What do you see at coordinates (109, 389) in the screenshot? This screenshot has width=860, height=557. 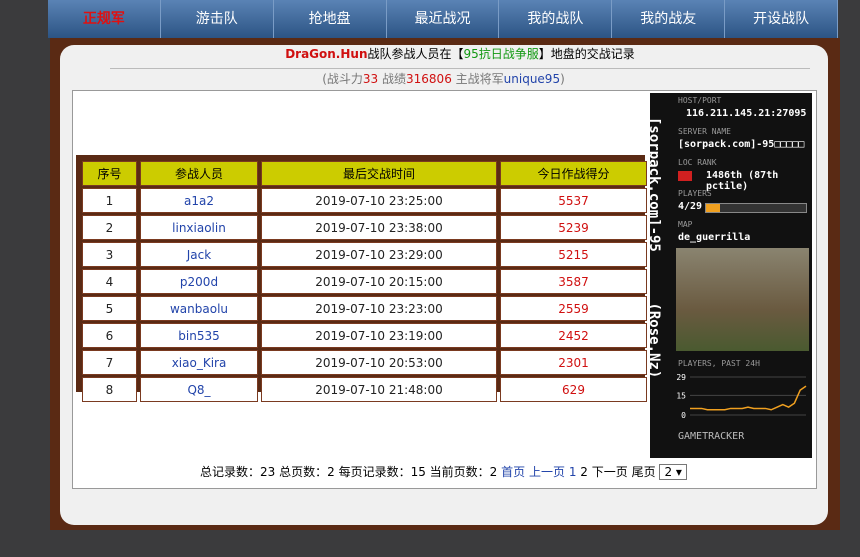 I see `row-number: 8` at bounding box center [109, 389].